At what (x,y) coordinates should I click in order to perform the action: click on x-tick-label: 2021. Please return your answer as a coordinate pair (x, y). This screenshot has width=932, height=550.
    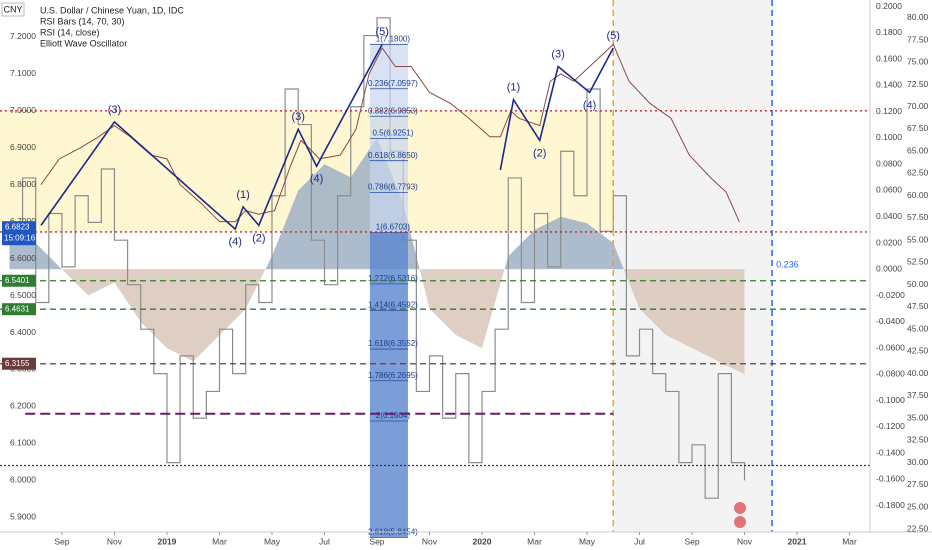
    Looking at the image, I should click on (797, 541).